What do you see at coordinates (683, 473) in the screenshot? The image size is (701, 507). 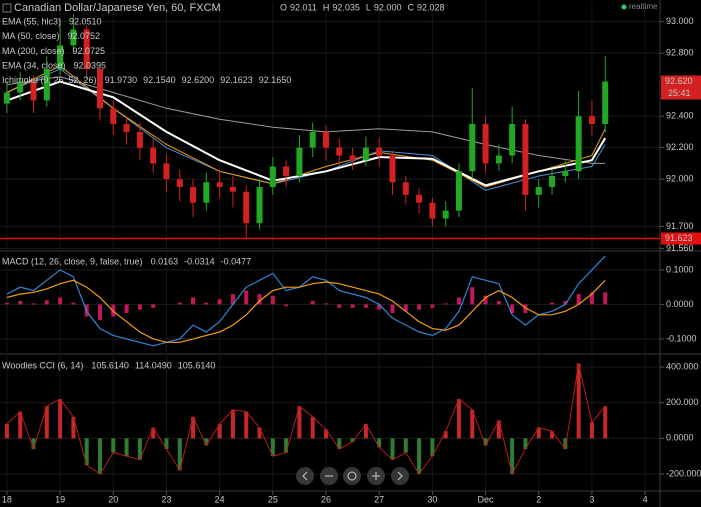 I see `y-tick-label: -200.000` at bounding box center [683, 473].